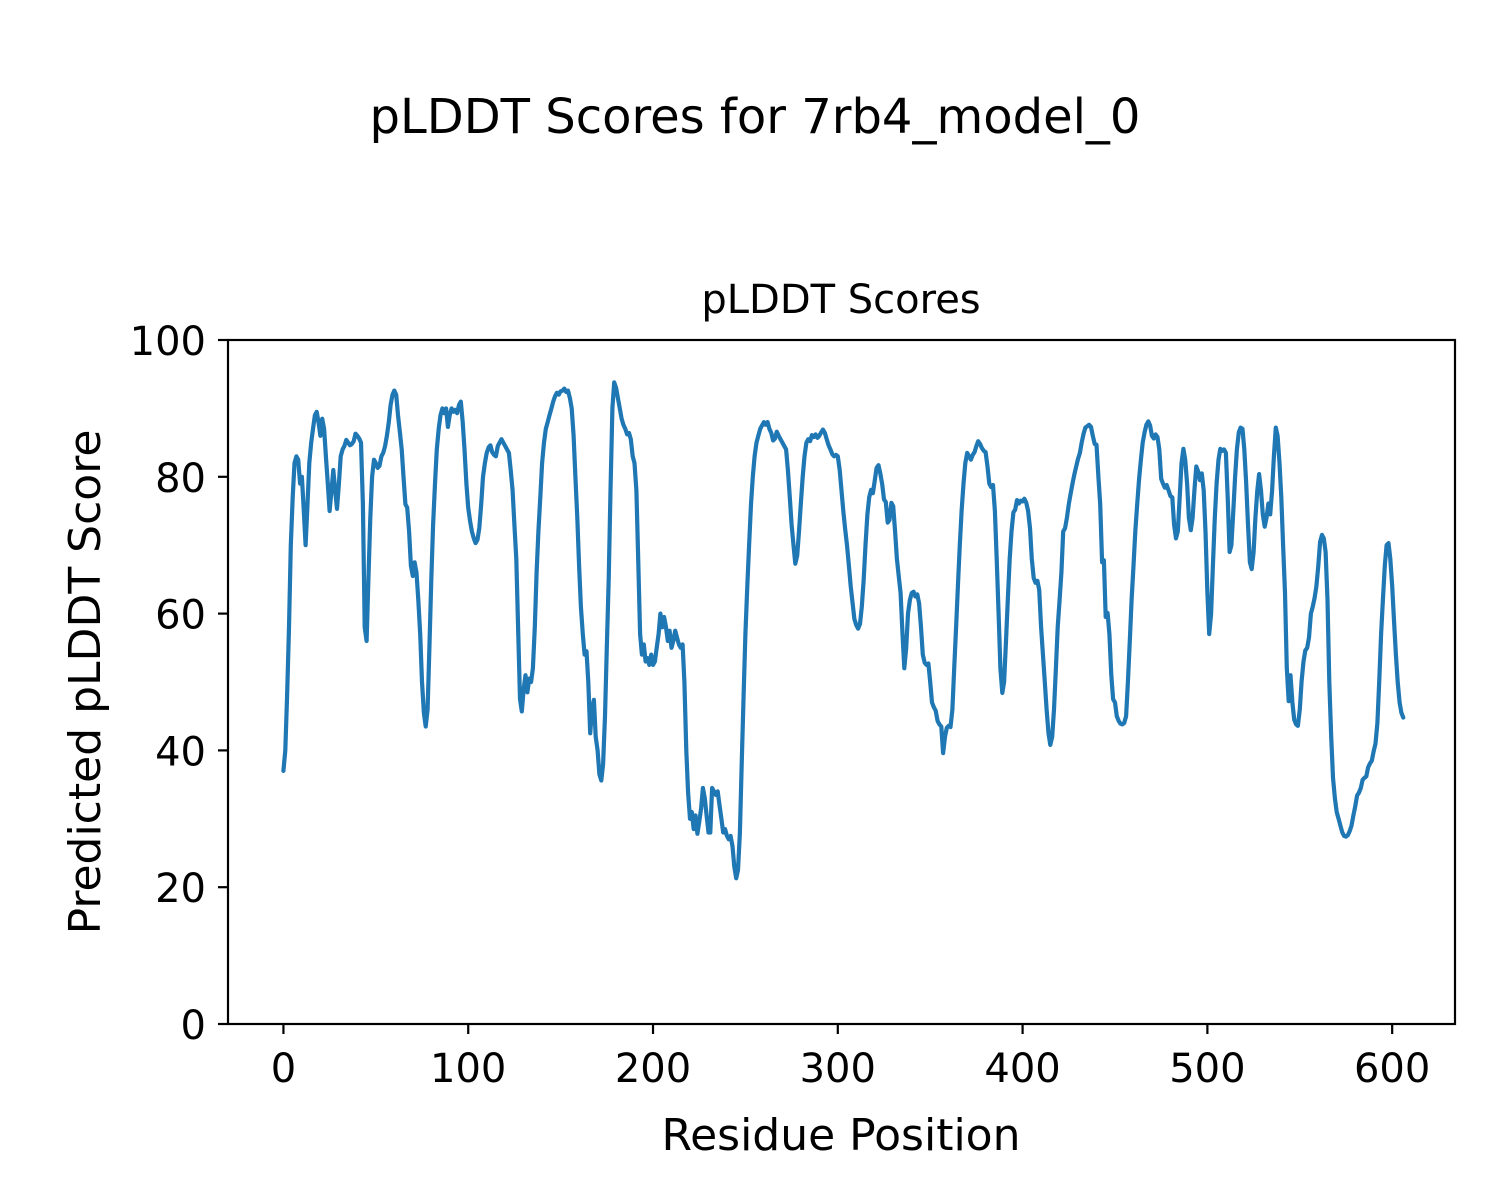 The width and height of the screenshot is (1500, 1204). What do you see at coordinates (283, 1069) in the screenshot?
I see `x-tick-label: 0` at bounding box center [283, 1069].